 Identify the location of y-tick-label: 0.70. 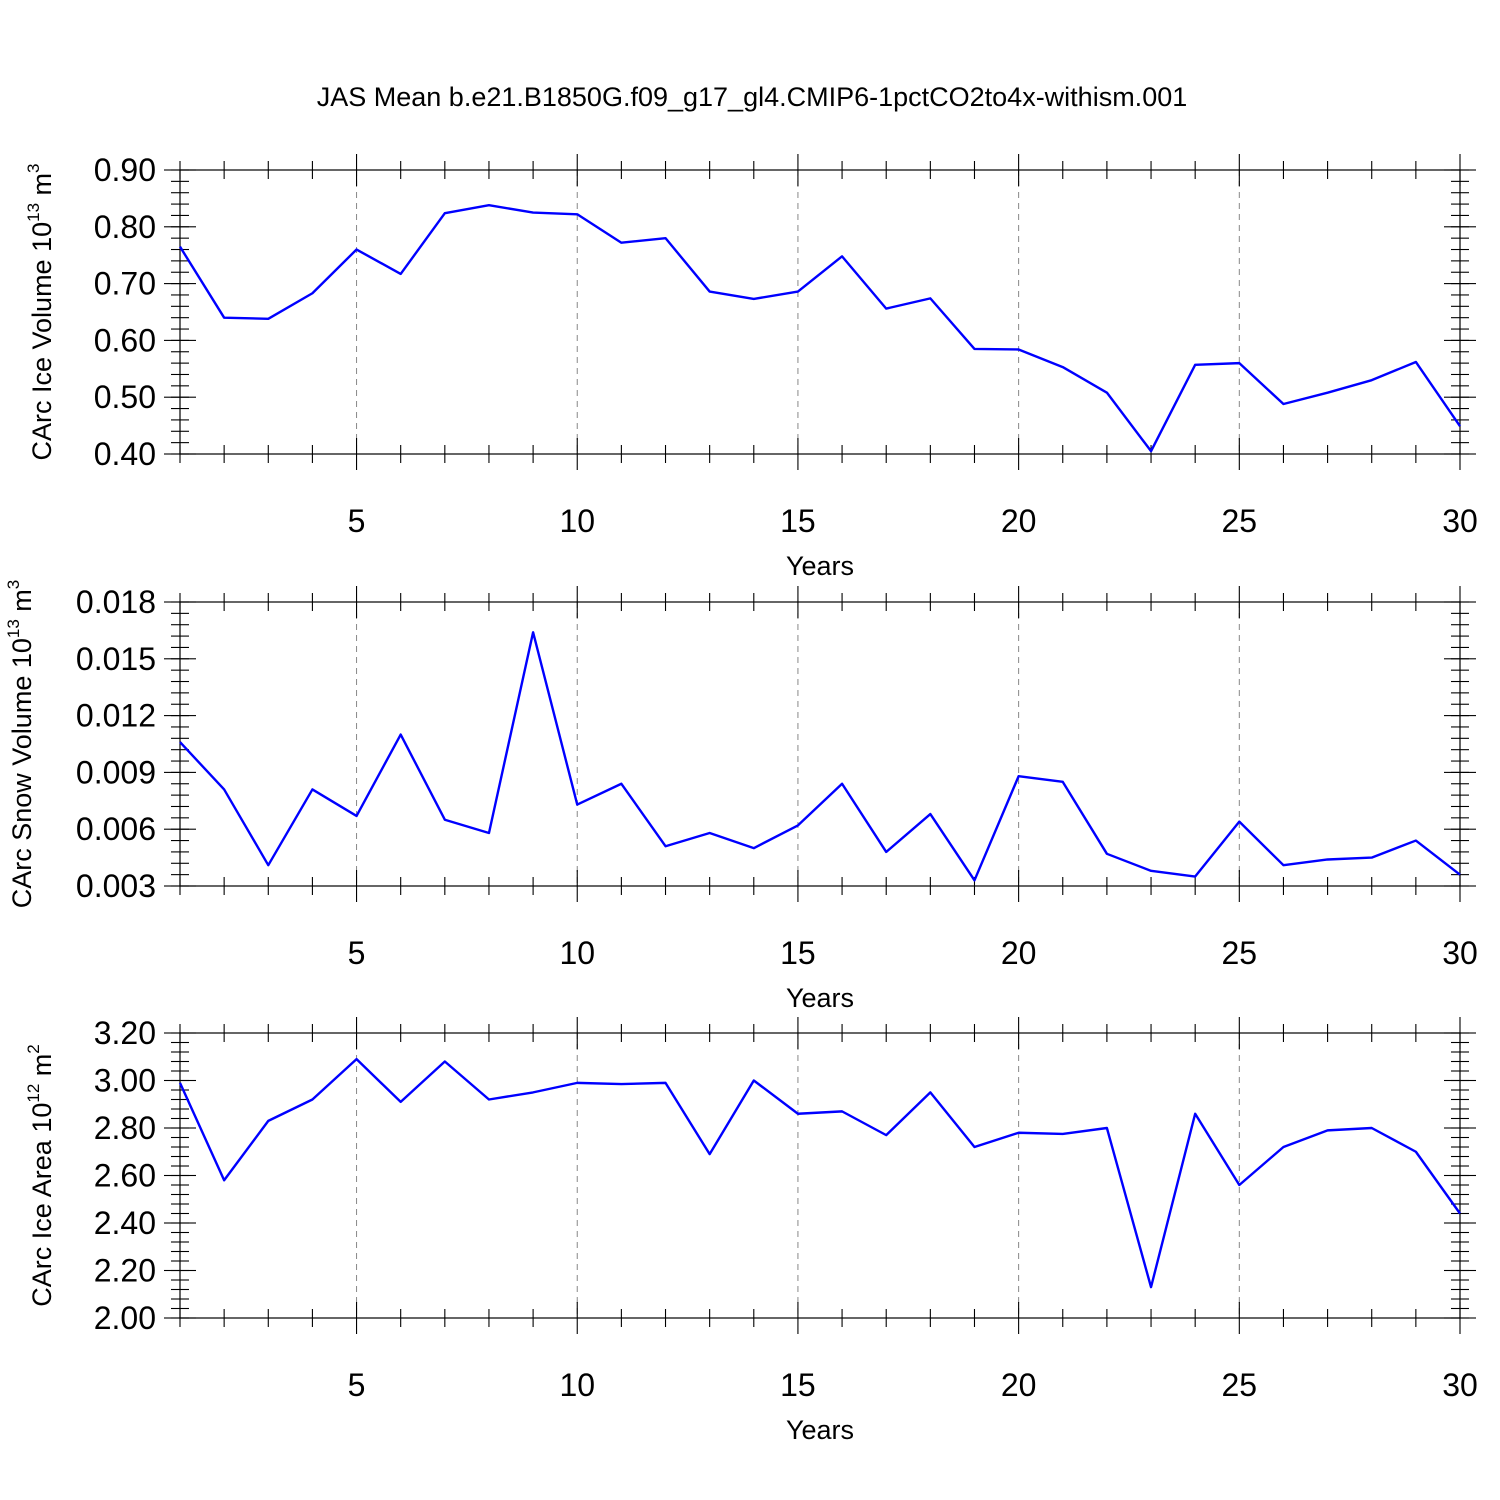
(125, 284).